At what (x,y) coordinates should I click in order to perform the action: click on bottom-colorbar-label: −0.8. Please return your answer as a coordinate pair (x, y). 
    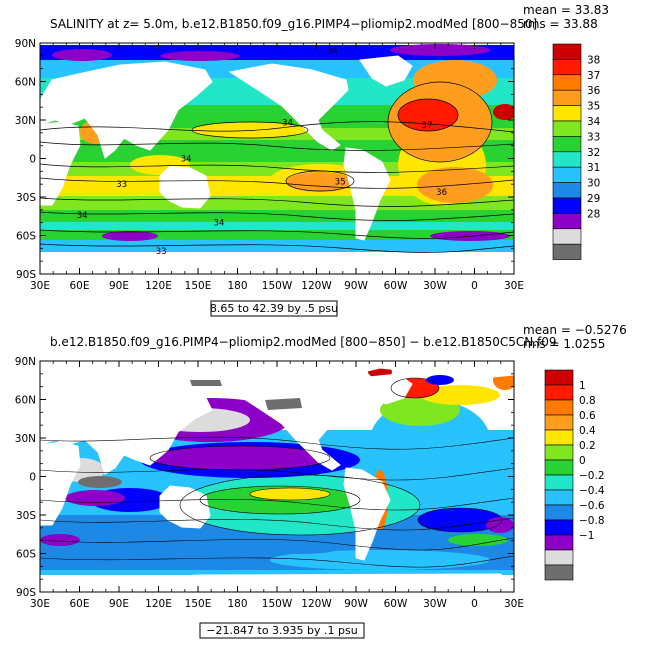
    Looking at the image, I should click on (592, 521).